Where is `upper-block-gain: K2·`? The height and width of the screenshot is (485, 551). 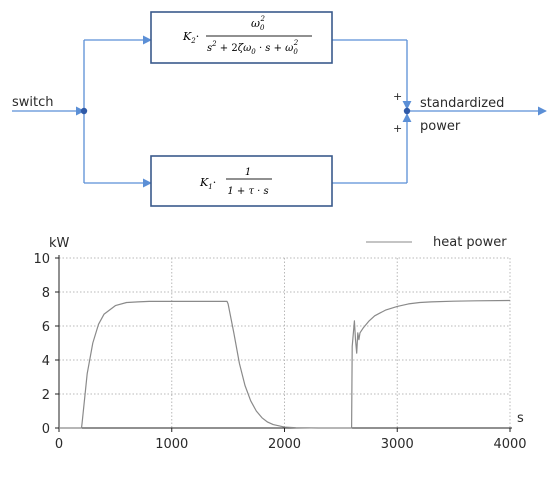 upper-block-gain: K2· is located at coordinates (190, 37).